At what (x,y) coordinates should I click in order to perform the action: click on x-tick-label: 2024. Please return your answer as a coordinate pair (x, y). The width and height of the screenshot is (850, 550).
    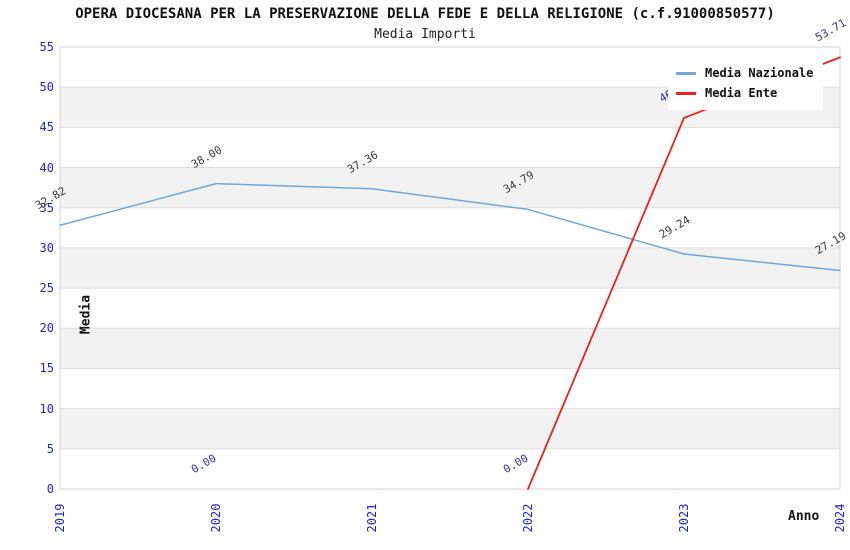
    Looking at the image, I should click on (840, 518).